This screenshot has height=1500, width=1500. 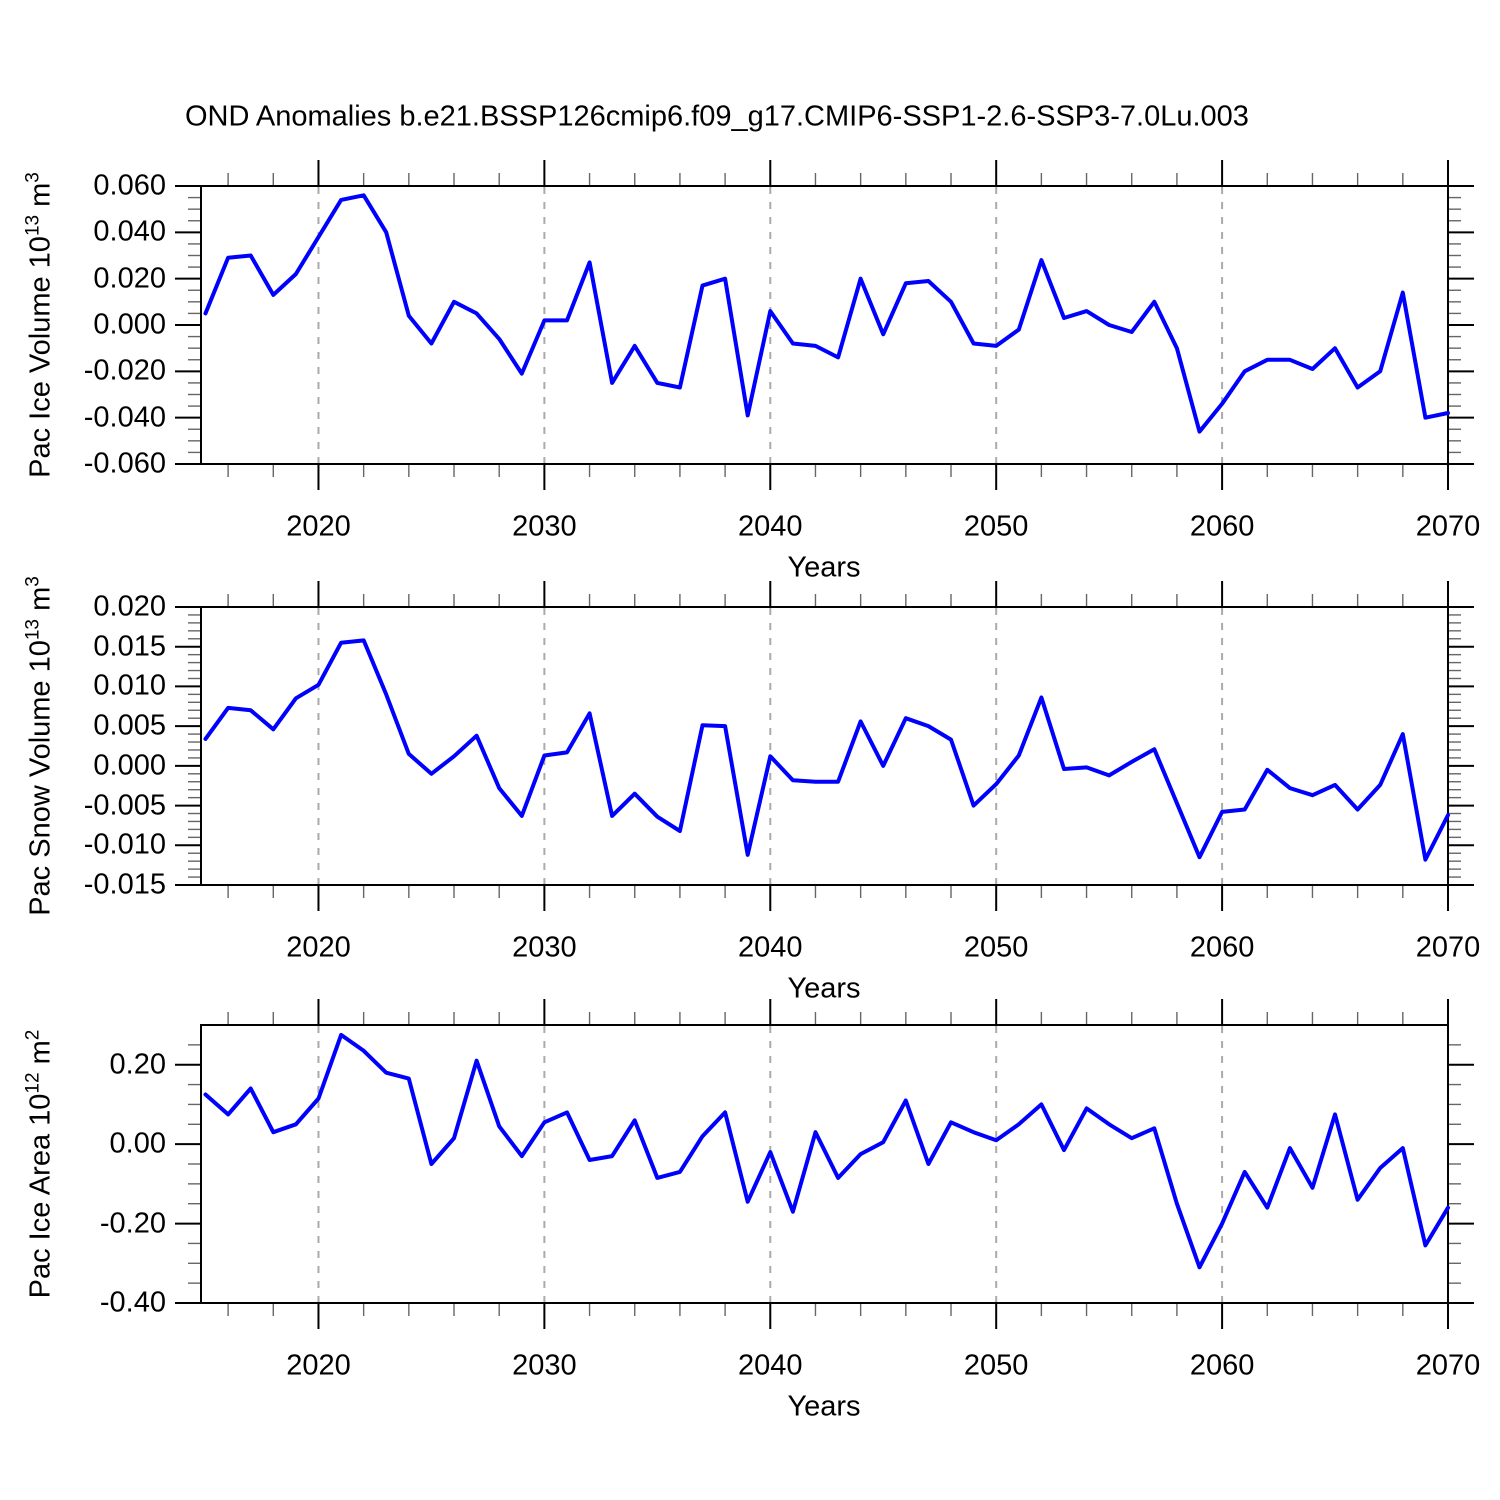 I want to click on series-line-pac-ice-area, so click(x=826, y=1151).